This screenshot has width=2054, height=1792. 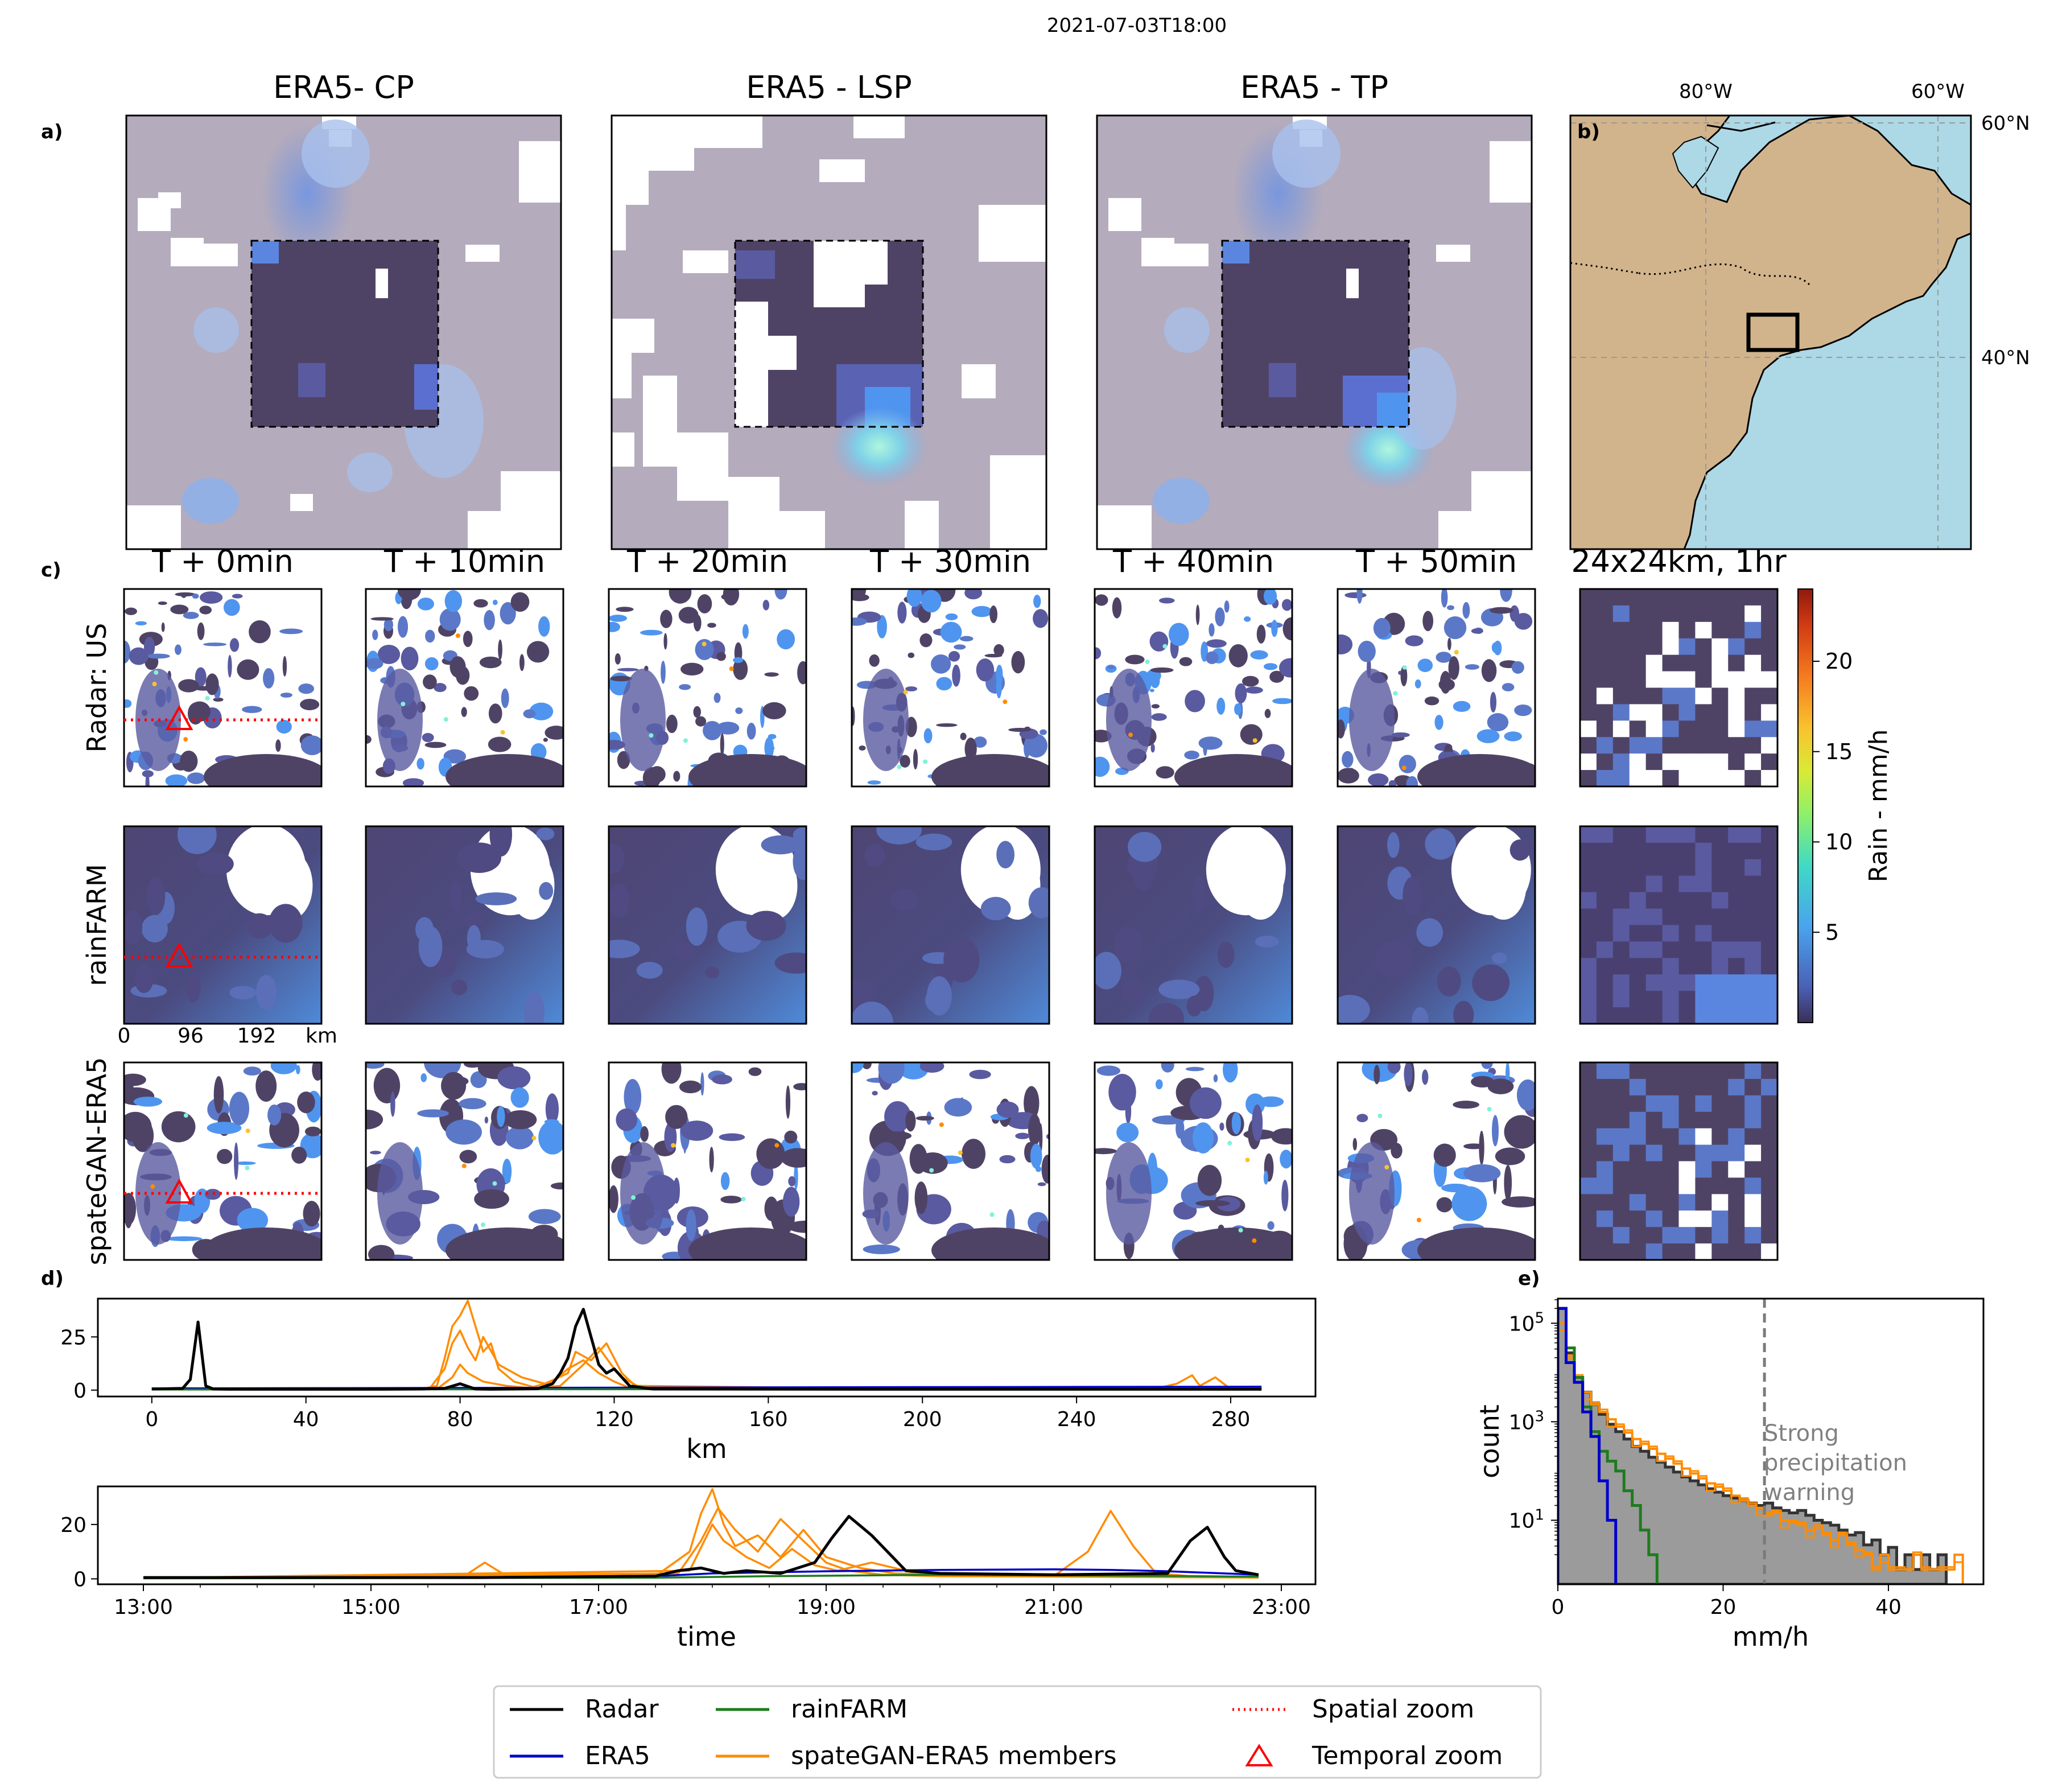 I want to click on legend-label-spategan: spateGAN-ERA5 members, so click(x=954, y=1755).